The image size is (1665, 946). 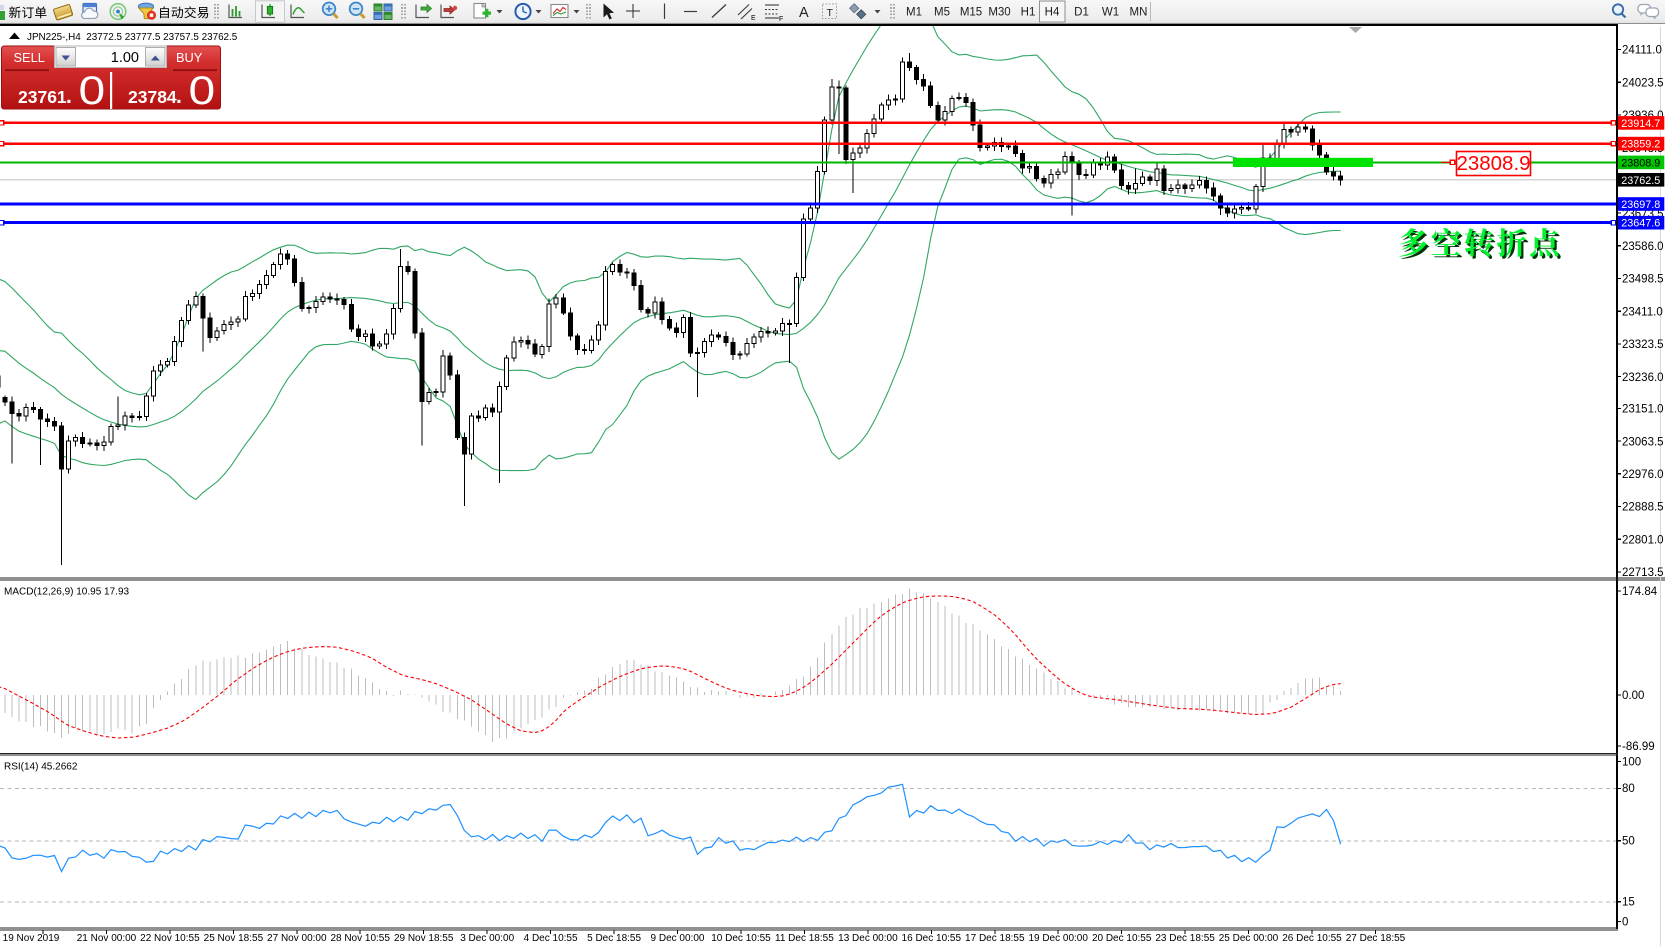 What do you see at coordinates (1642, 312) in the screenshot?
I see `svg-text: 23411.0` at bounding box center [1642, 312].